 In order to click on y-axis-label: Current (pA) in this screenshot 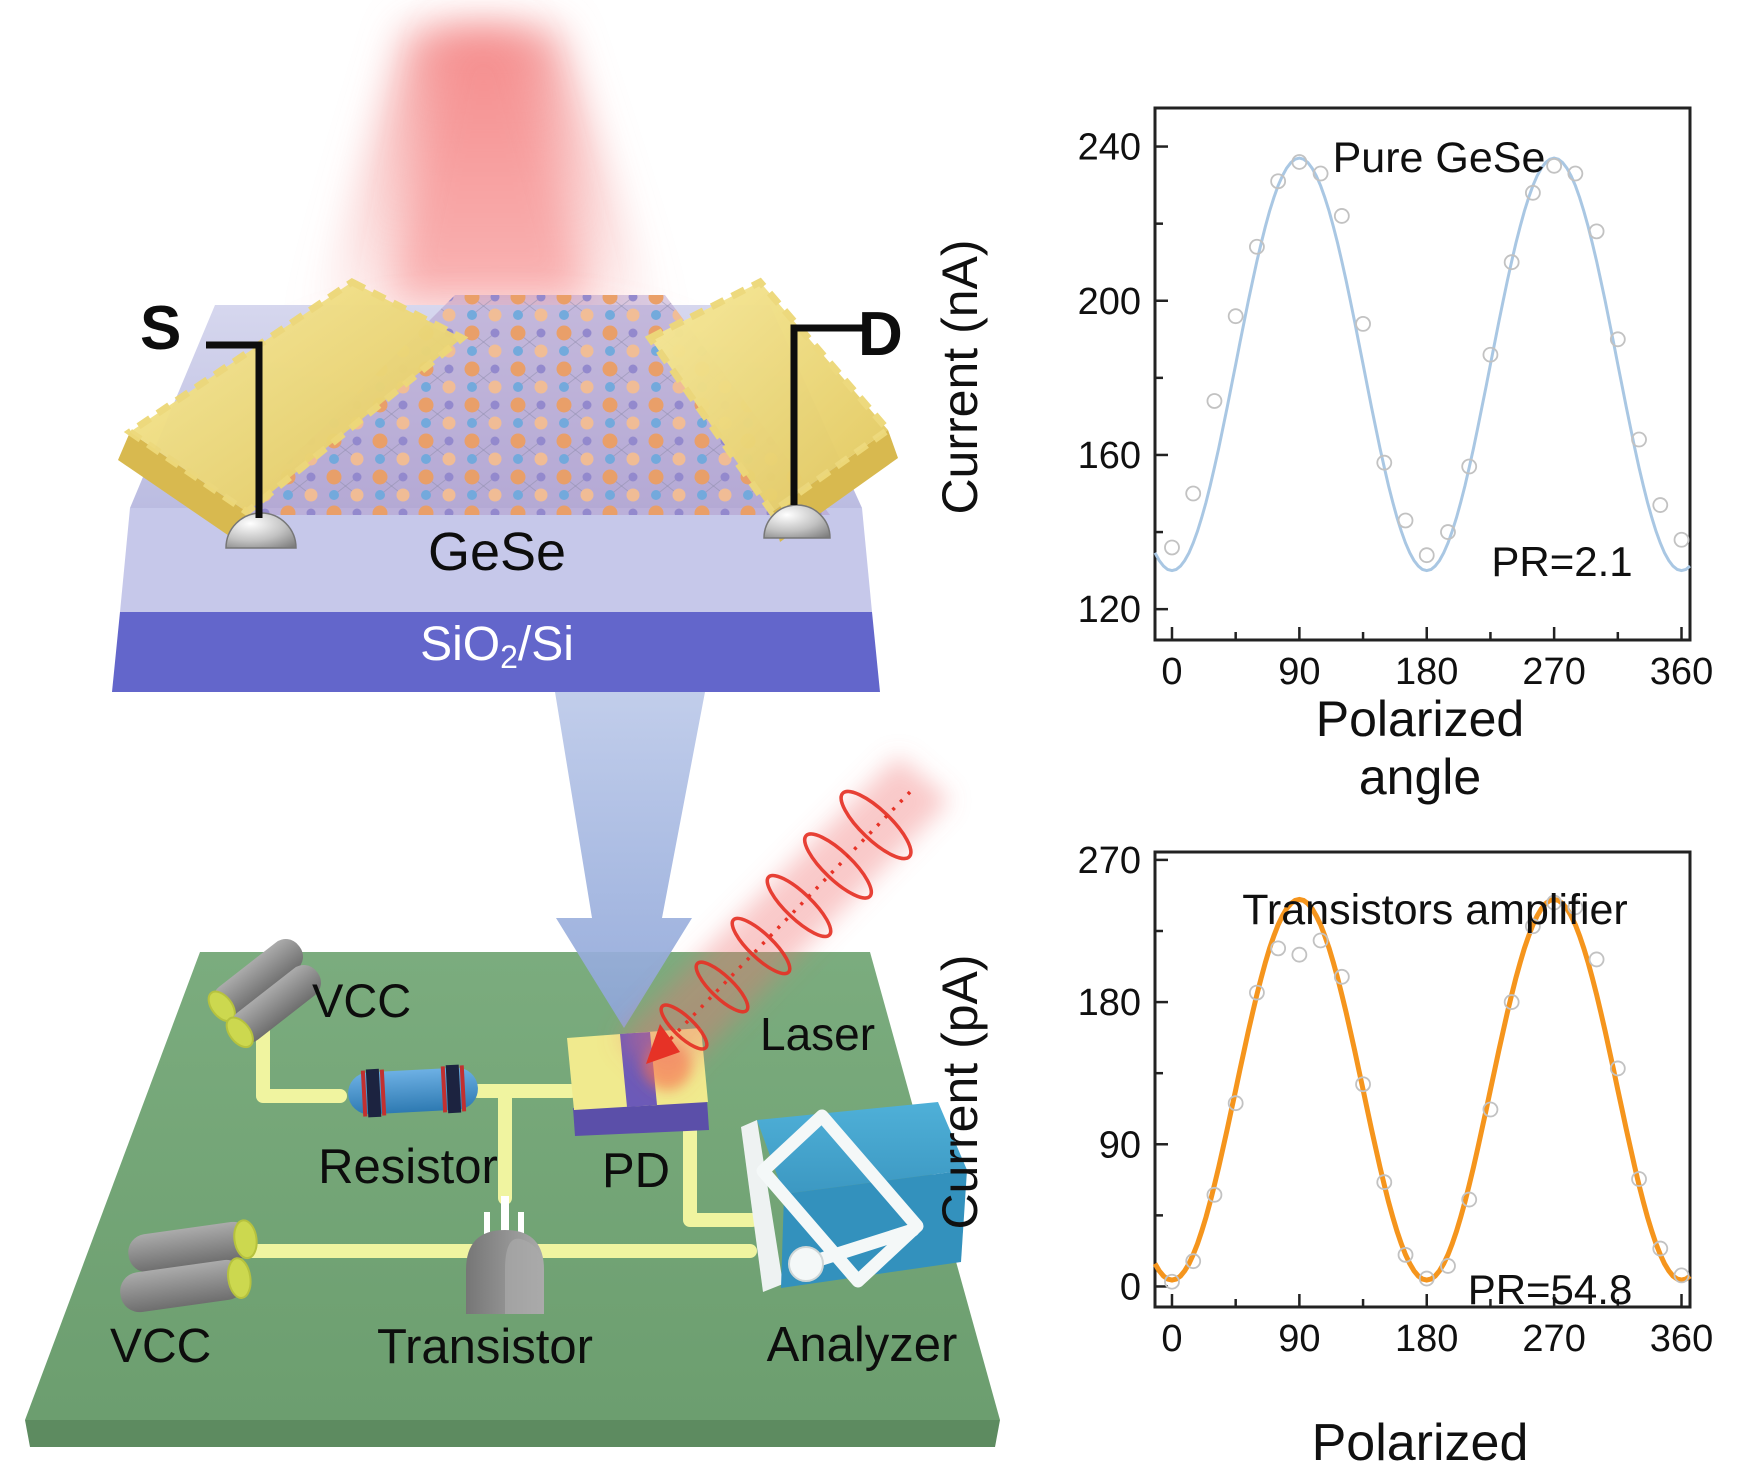, I will do `click(960, 1092)`.